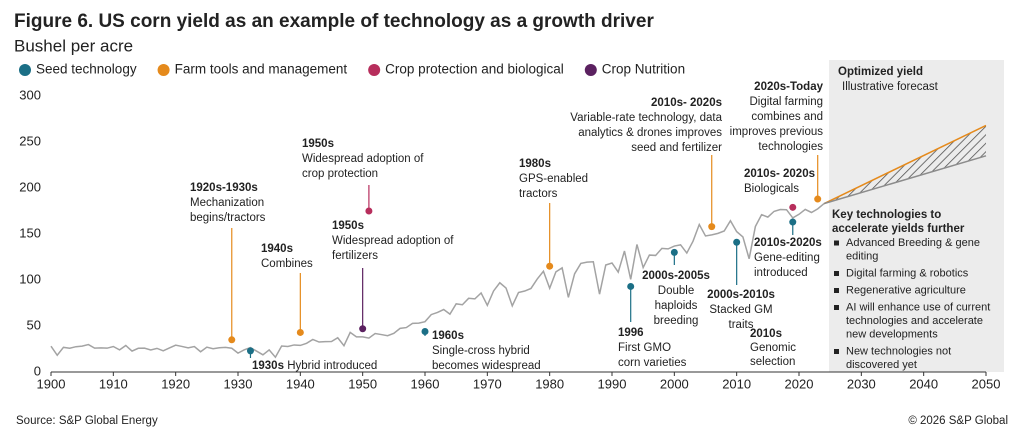 The width and height of the screenshot is (1024, 441). Describe the element at coordinates (790, 147) in the screenshot. I see `milestone-text: technologies` at that location.